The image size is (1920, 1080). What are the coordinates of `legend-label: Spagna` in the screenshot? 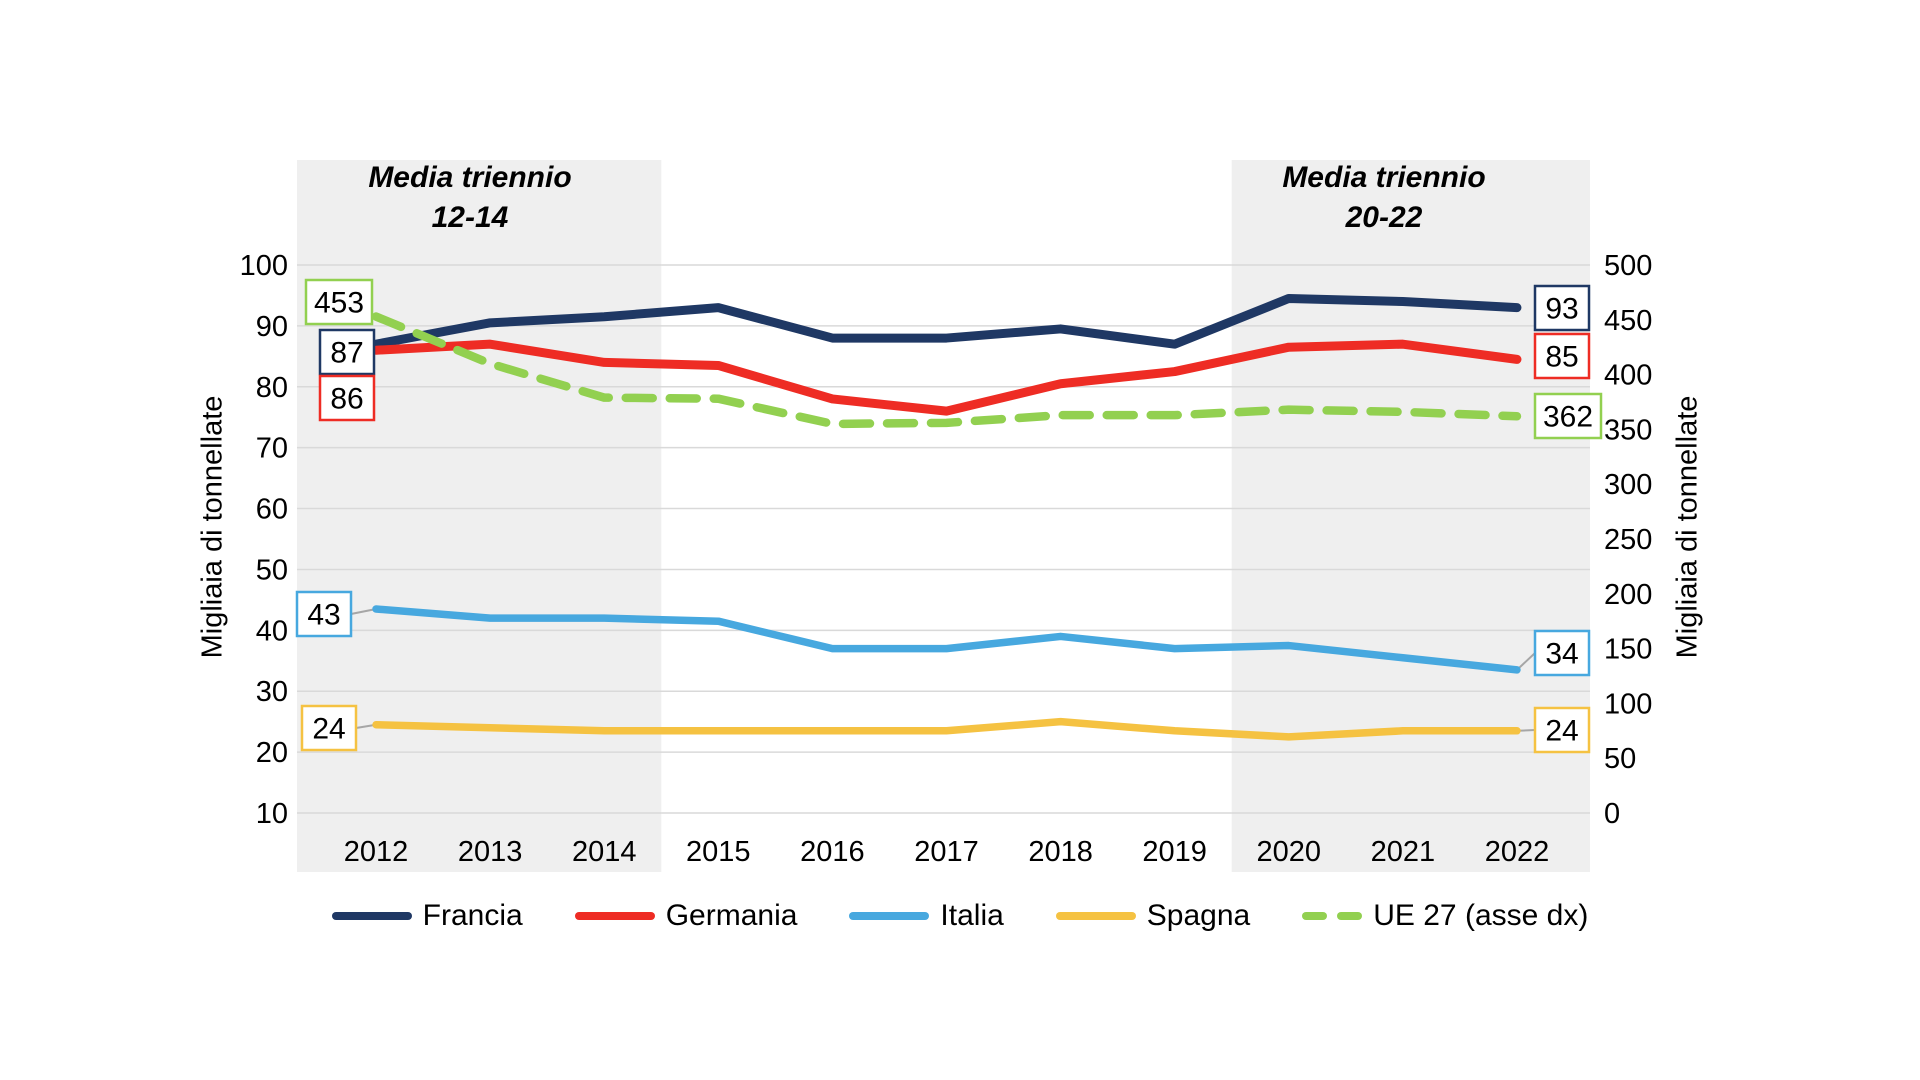 It's located at (1198, 915).